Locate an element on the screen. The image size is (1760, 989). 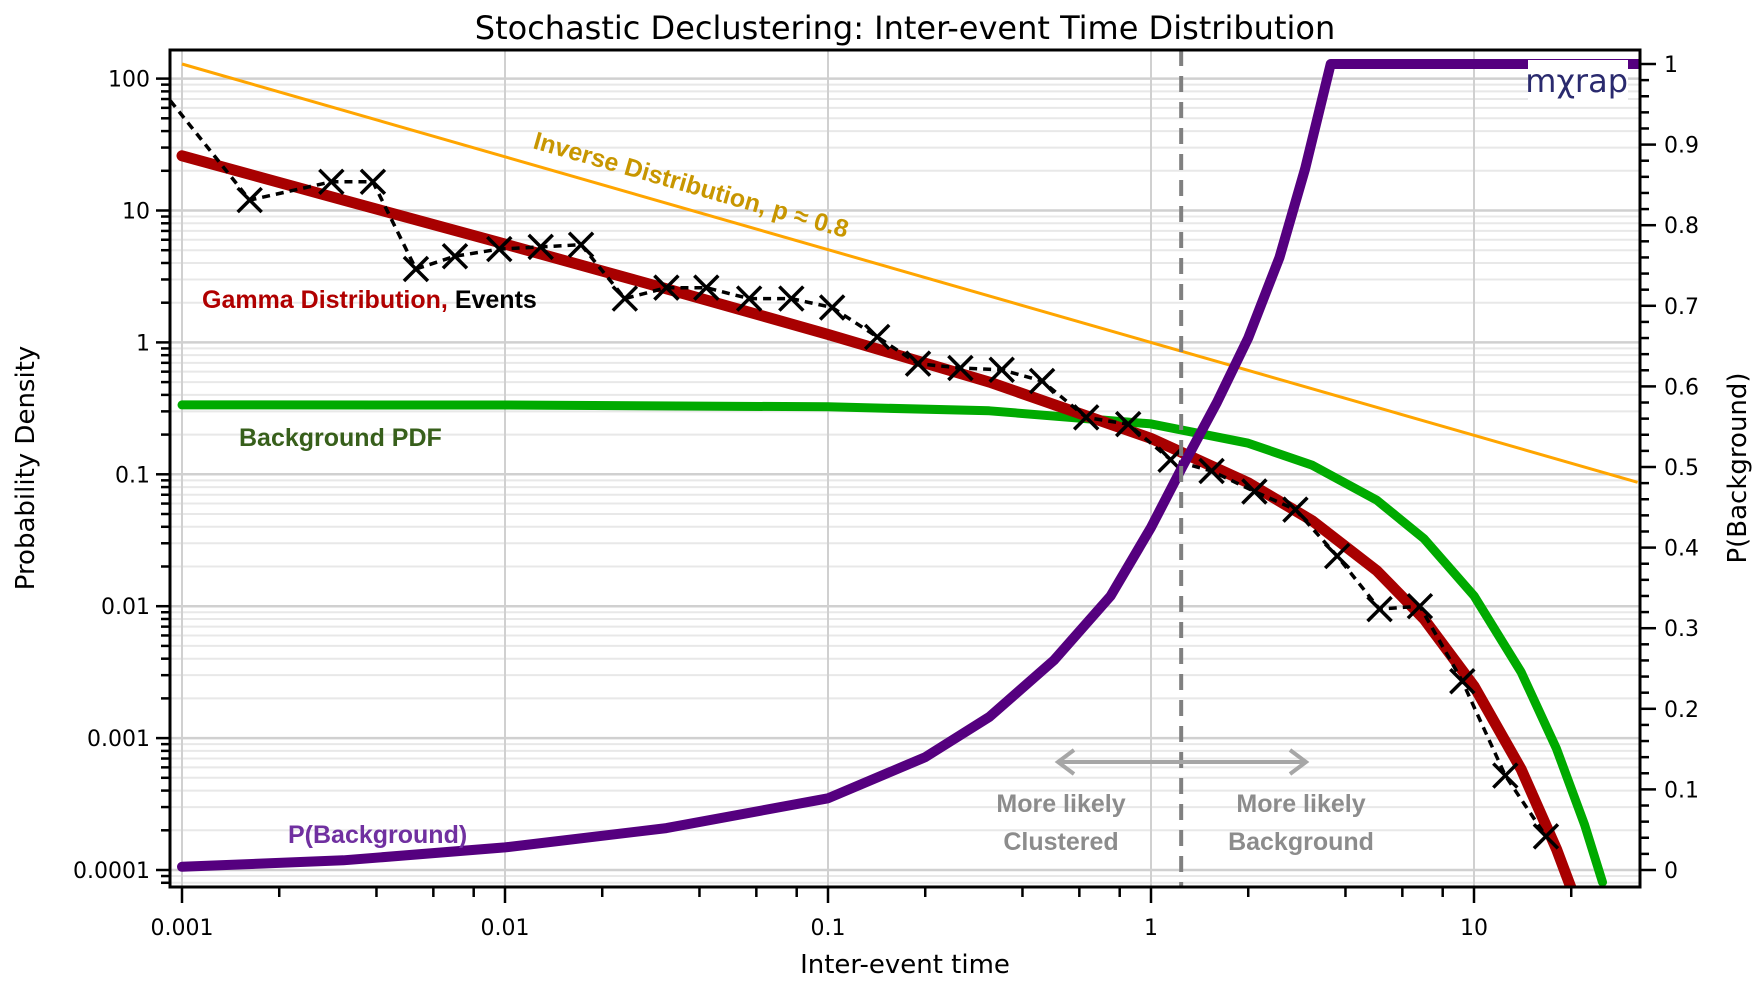
y2-tick-label: 0.7 is located at coordinates (1681, 307).